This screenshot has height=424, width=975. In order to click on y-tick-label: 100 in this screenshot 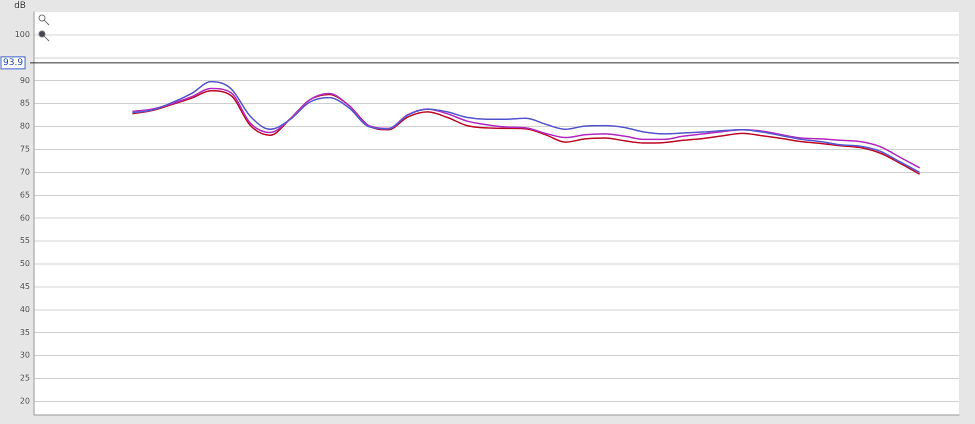, I will do `click(22, 34)`.